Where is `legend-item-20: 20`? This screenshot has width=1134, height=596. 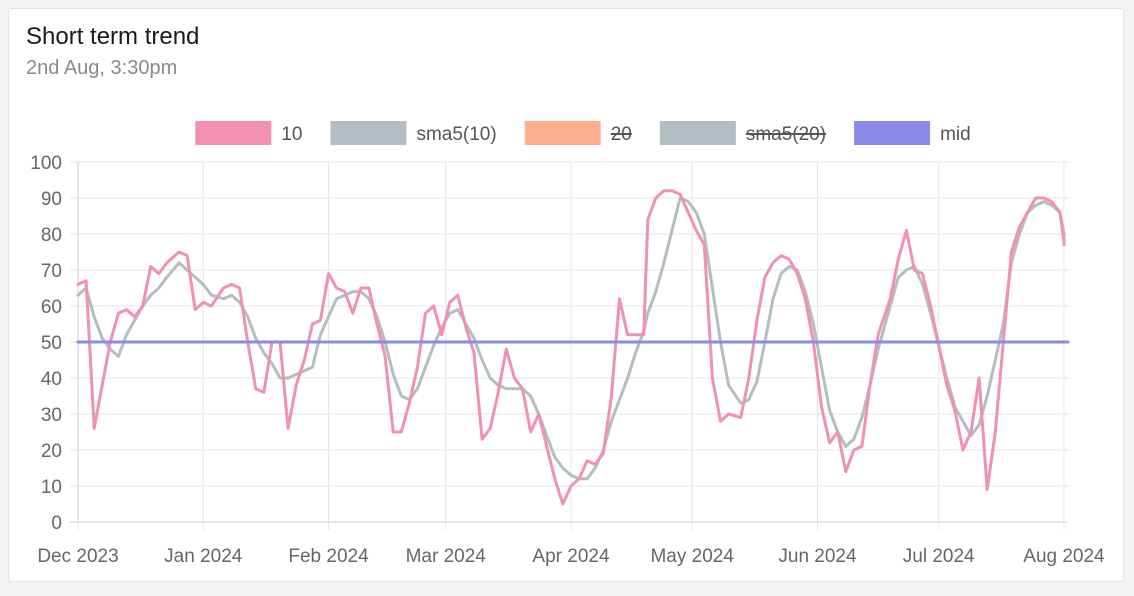
legend-item-20: 20 is located at coordinates (578, 133).